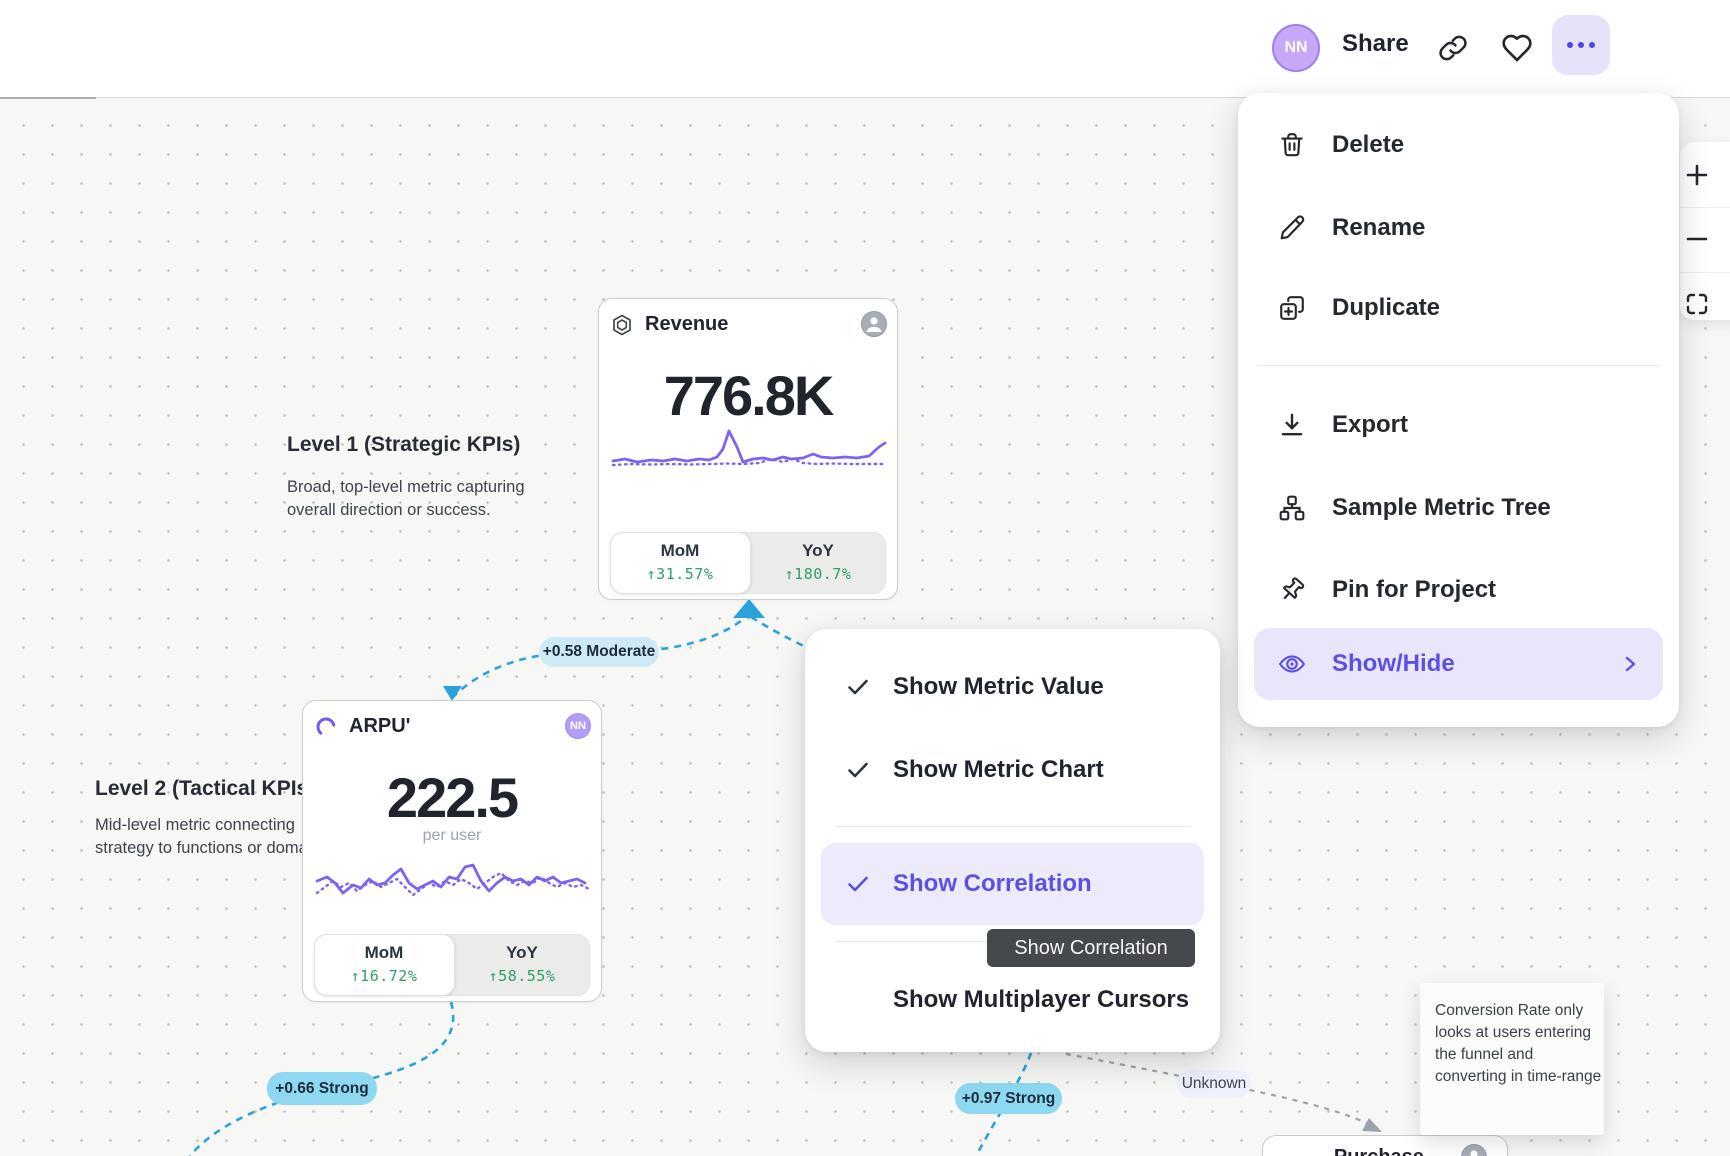 Image resolution: width=1730 pixels, height=1156 pixels. What do you see at coordinates (687, 324) in the screenshot?
I see `revenue-card-title: Revenue` at bounding box center [687, 324].